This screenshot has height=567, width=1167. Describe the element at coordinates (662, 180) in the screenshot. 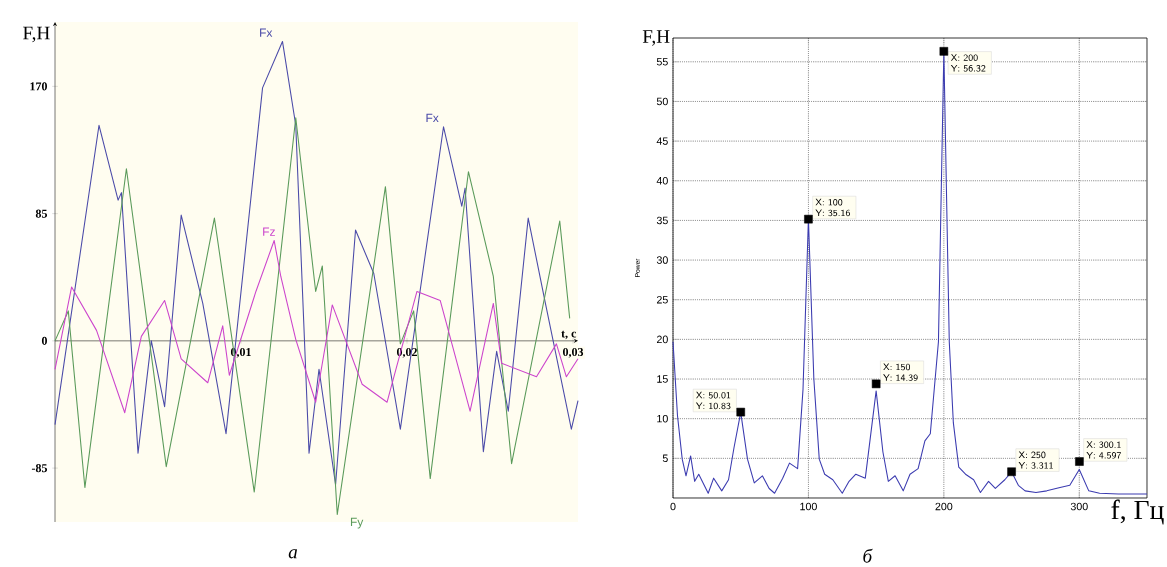

I see `y-tick-label: 40` at that location.